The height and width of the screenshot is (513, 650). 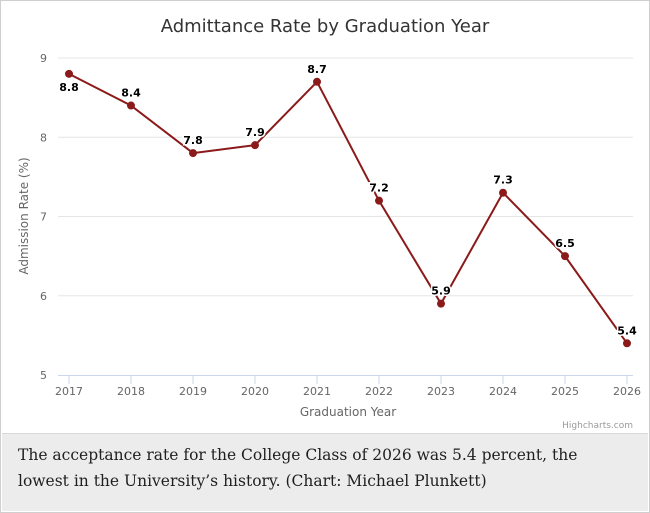 I want to click on x-tick-label: 2023, so click(x=441, y=391).